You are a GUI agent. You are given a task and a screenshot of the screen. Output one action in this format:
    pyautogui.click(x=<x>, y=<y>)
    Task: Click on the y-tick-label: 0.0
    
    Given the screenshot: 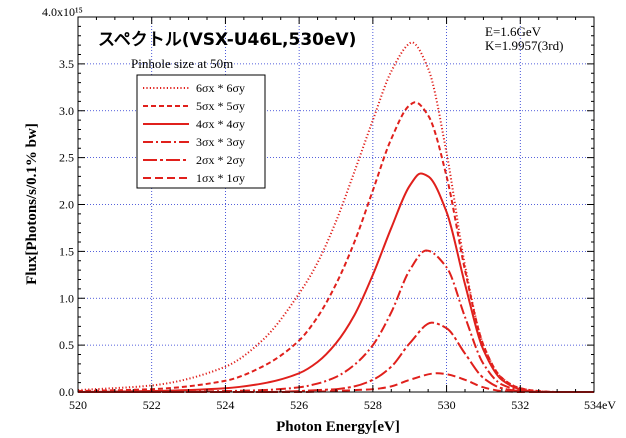 What is the action you would take?
    pyautogui.click(x=66, y=392)
    